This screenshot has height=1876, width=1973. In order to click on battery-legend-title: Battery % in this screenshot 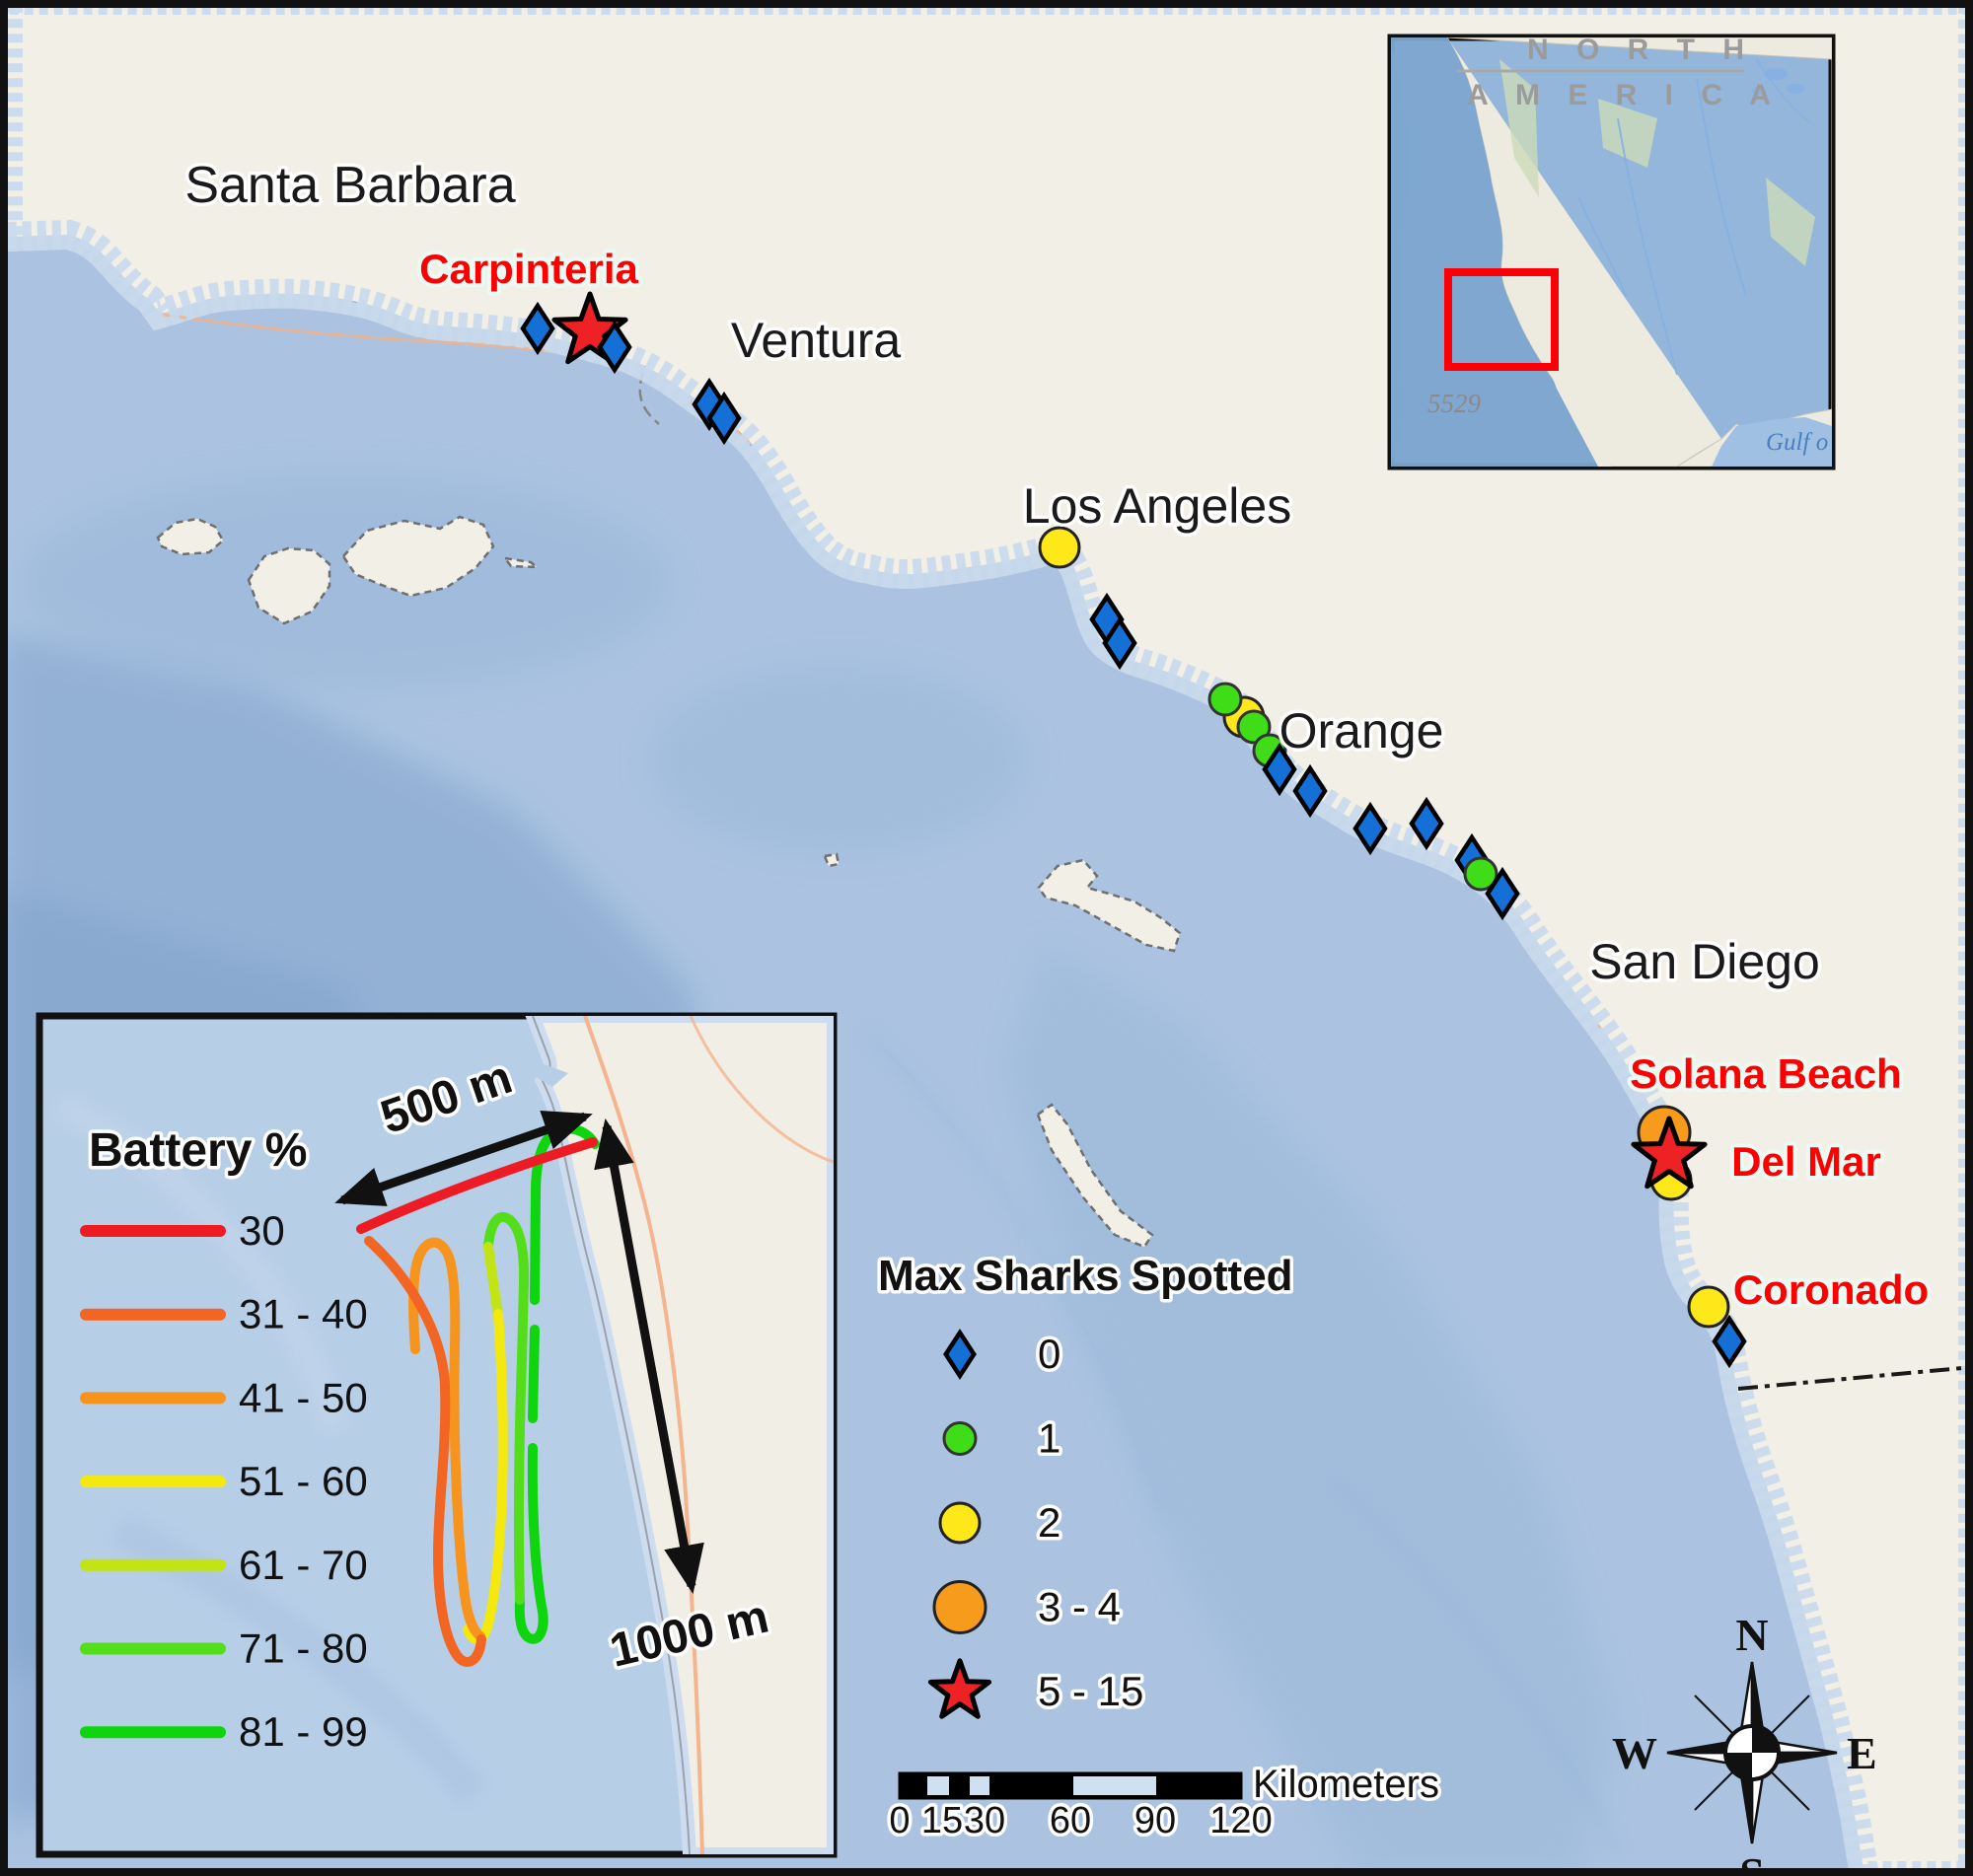, I will do `click(198, 1150)`.